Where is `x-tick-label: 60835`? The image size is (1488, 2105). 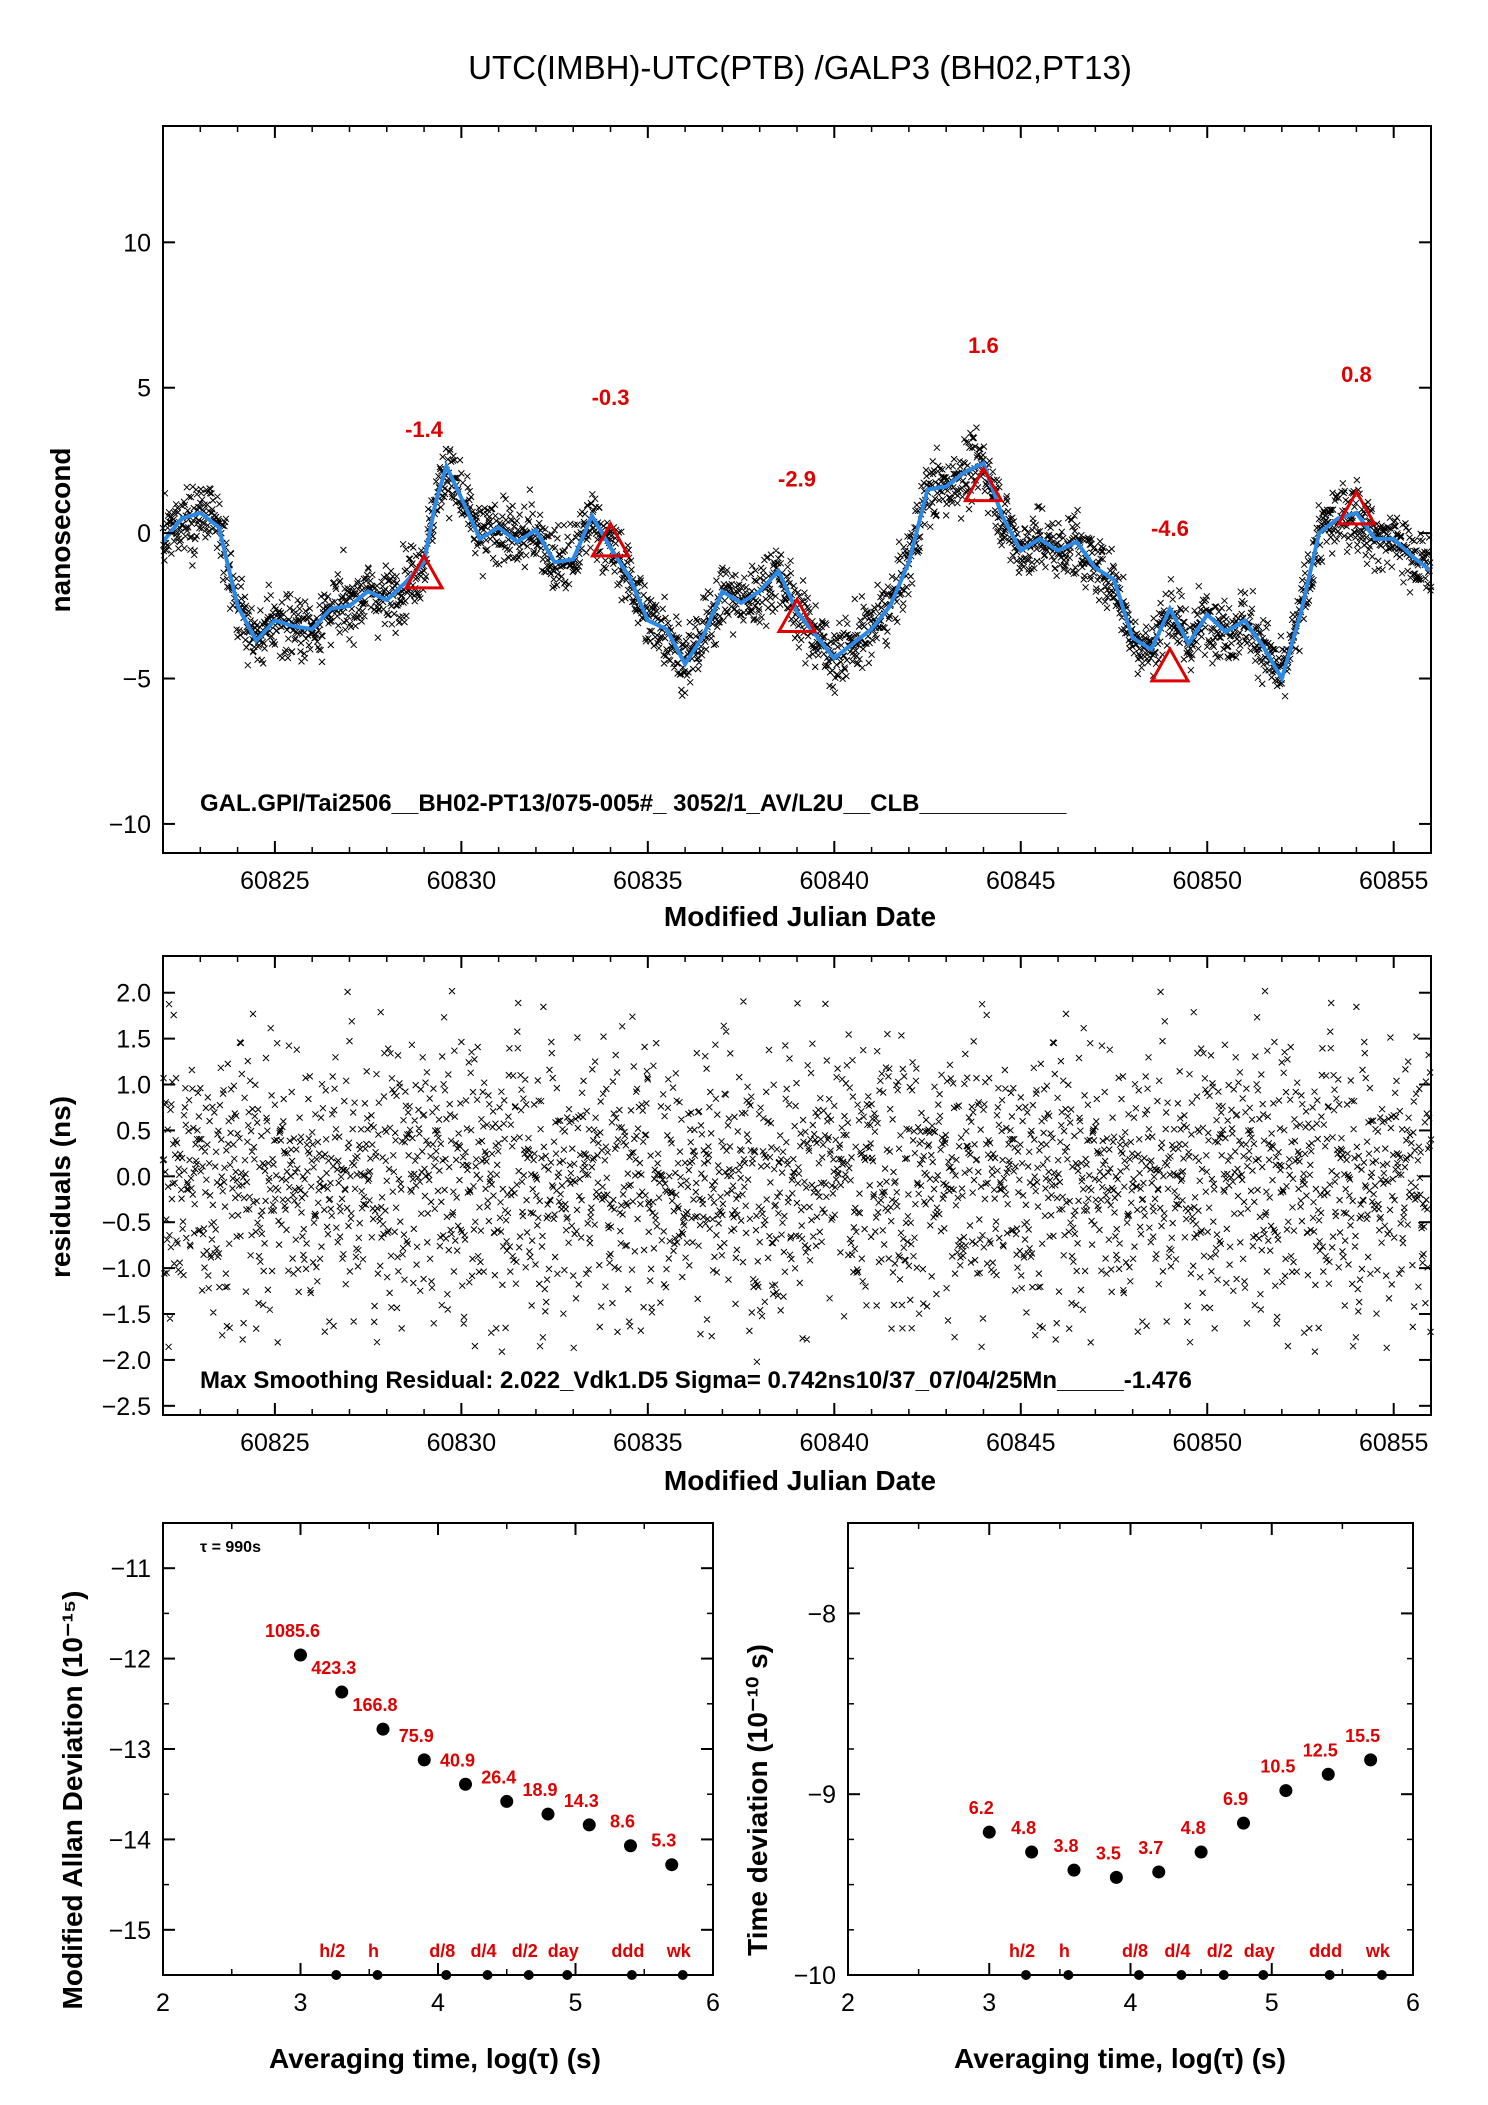 x-tick-label: 60835 is located at coordinates (648, 1443).